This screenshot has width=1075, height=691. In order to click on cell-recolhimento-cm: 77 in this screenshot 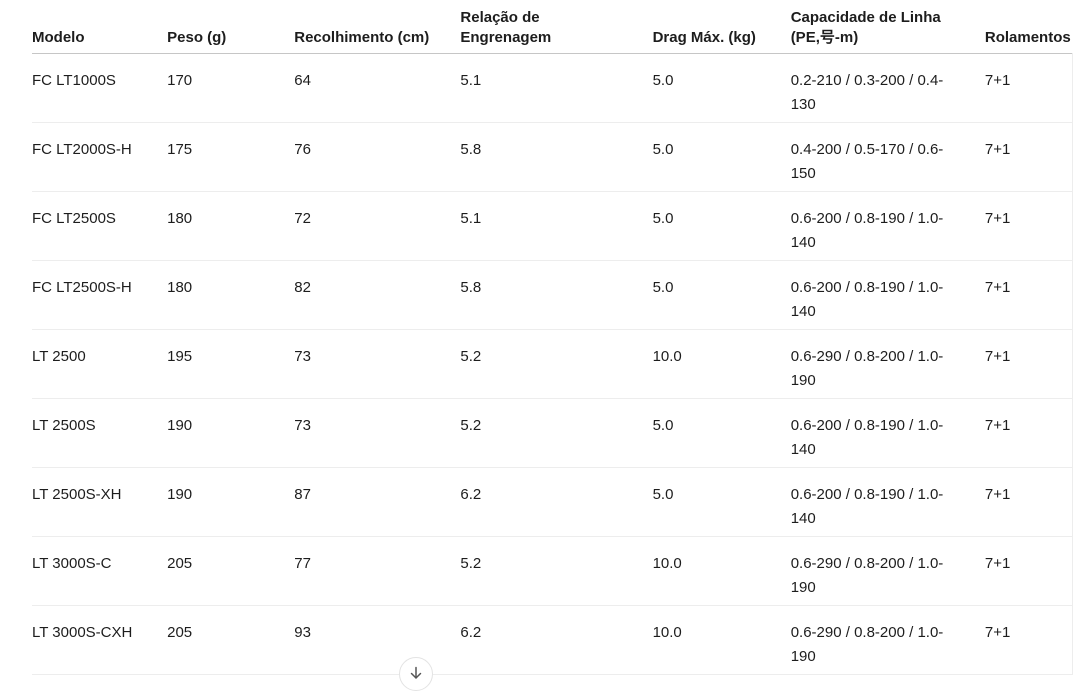, I will do `click(377, 571)`.